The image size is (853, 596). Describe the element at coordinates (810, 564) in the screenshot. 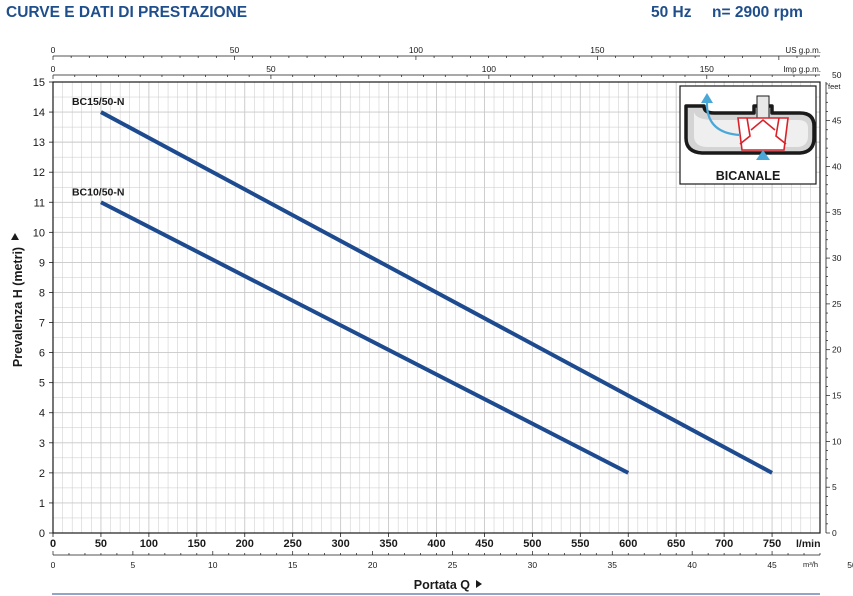

I see `m3h-unit-label: m³/h` at that location.